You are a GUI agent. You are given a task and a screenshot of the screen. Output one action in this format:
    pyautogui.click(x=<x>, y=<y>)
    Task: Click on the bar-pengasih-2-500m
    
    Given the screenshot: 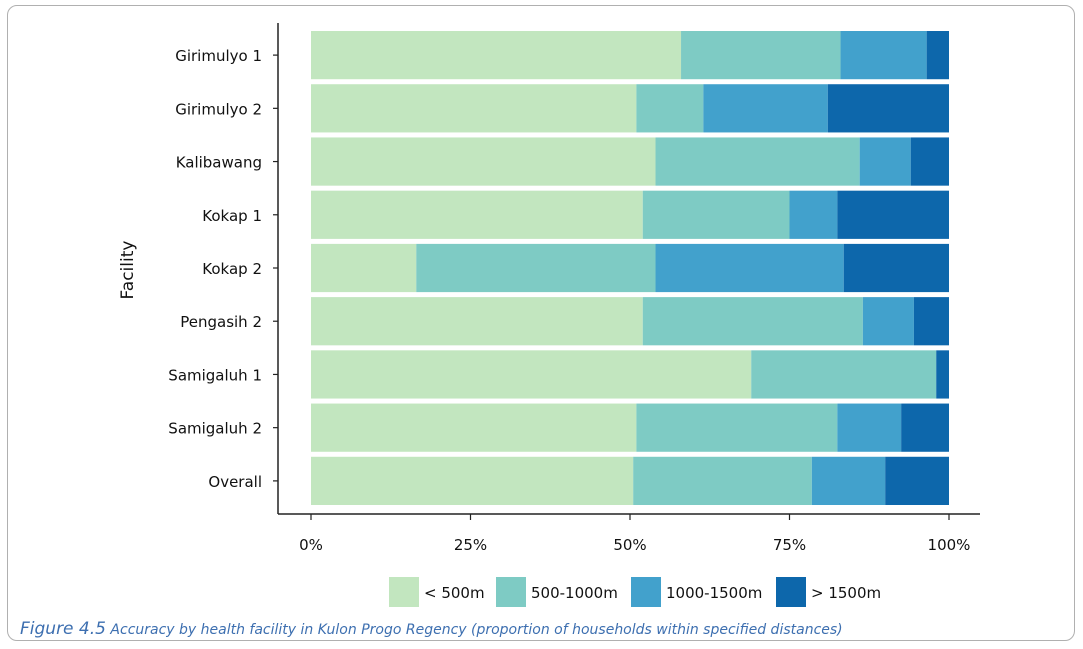 What is the action you would take?
    pyautogui.click(x=477, y=321)
    